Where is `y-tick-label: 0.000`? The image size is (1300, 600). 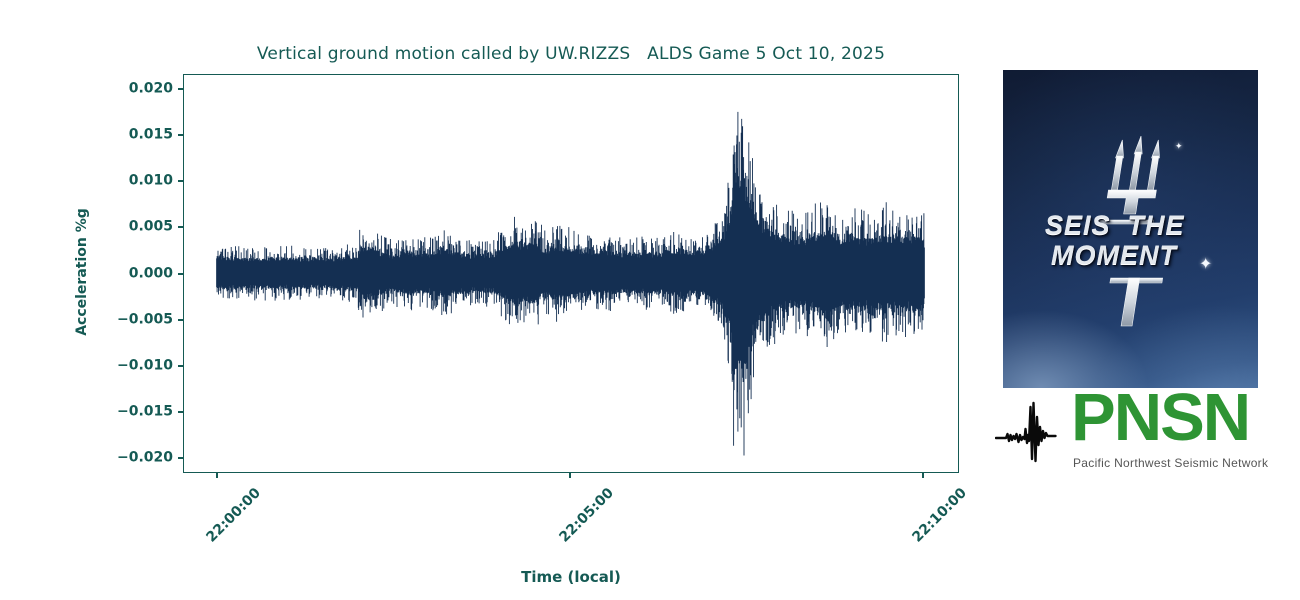 y-tick-label: 0.000 is located at coordinates (150, 272).